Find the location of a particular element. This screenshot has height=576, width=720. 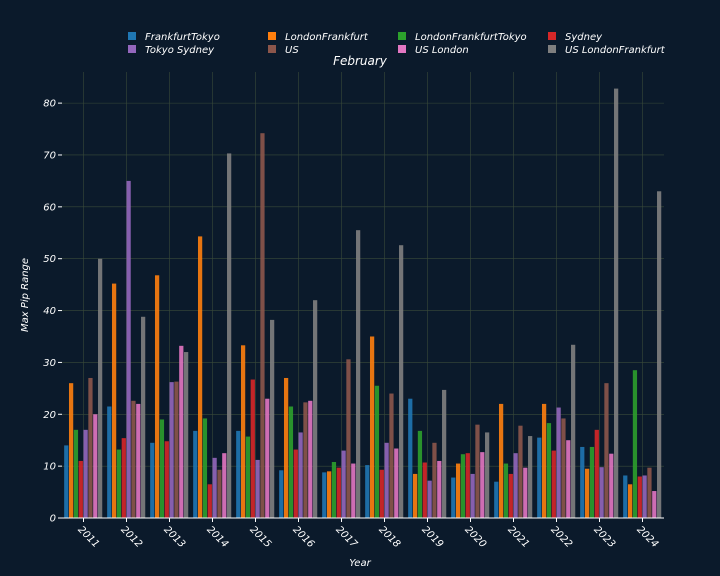

bar-us-londonfrankfurt-2016 is located at coordinates (315, 409).